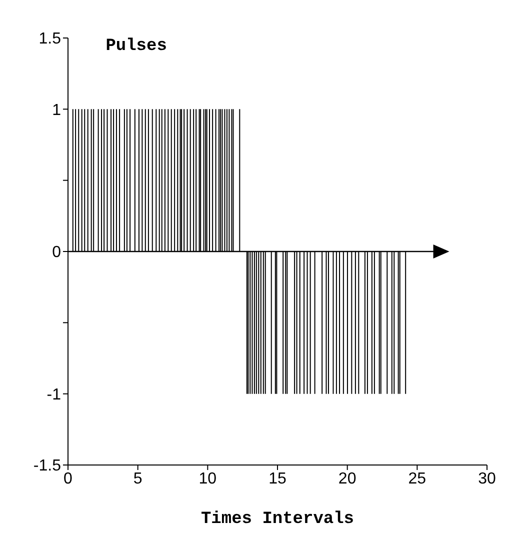 This screenshot has width=511, height=546. What do you see at coordinates (487, 479) in the screenshot?
I see `x-tick-label: 30` at bounding box center [487, 479].